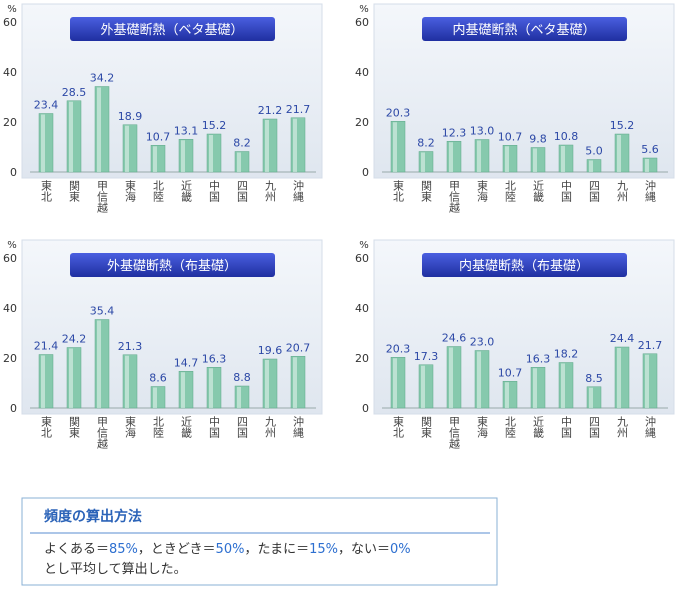  I want to click on note-box, so click(259, 541).